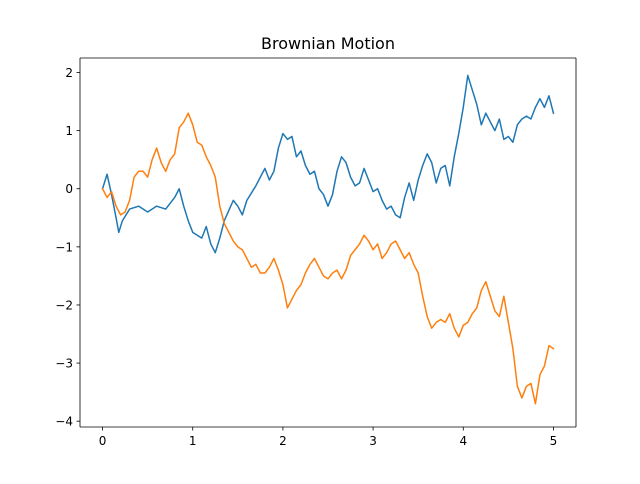  What do you see at coordinates (69, 131) in the screenshot?
I see `y-tick-label: 1` at bounding box center [69, 131].